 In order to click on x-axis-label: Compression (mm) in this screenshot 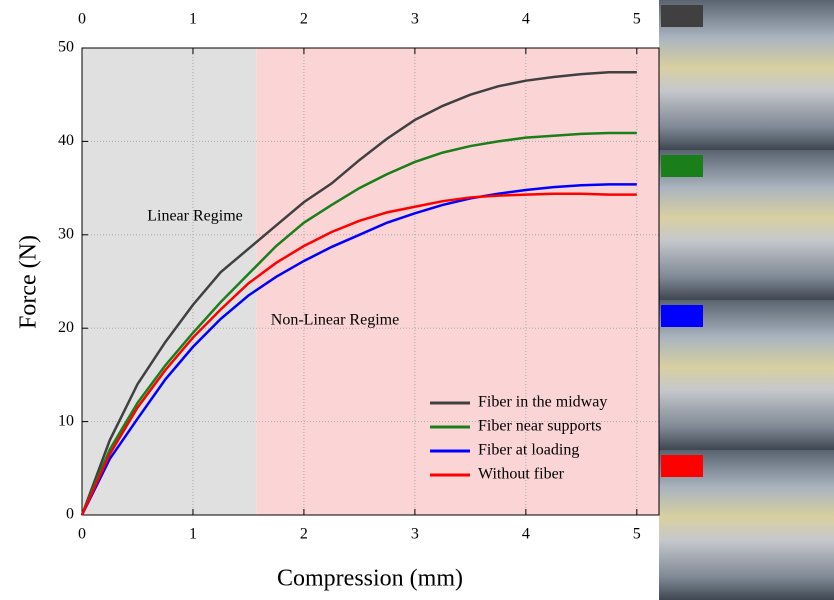, I will do `click(370, 579)`.